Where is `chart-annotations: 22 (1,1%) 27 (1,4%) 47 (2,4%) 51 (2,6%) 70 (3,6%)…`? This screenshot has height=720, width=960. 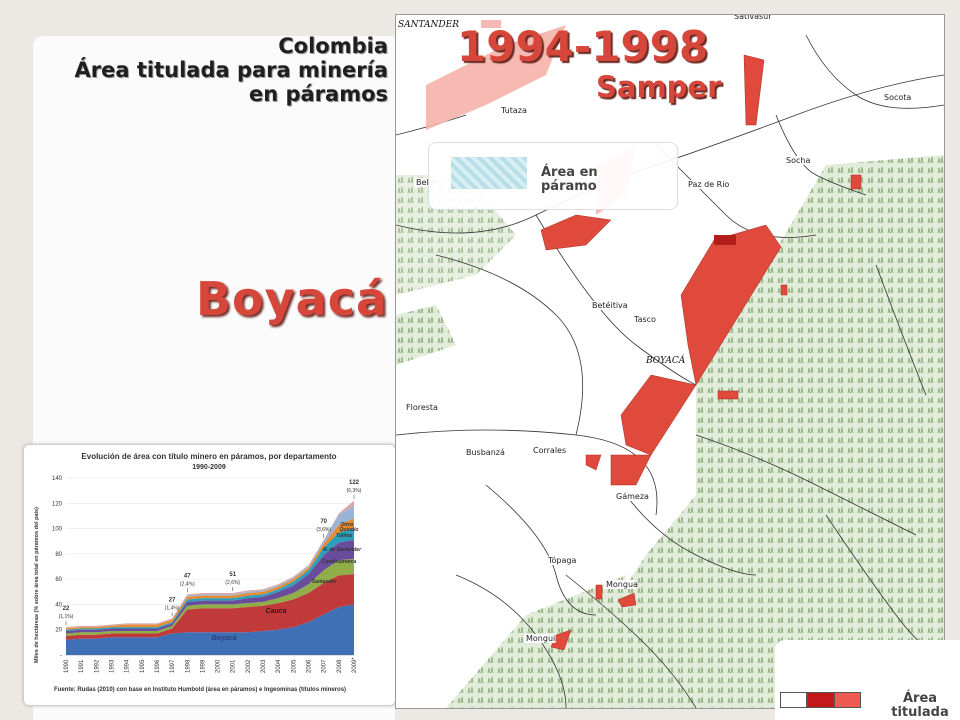
chart-annotations: 22 (1,1%) 27 (1,4%) 47 (2,4%) 51 (2,6%) 70 (3,6%)… is located at coordinates (210, 553).